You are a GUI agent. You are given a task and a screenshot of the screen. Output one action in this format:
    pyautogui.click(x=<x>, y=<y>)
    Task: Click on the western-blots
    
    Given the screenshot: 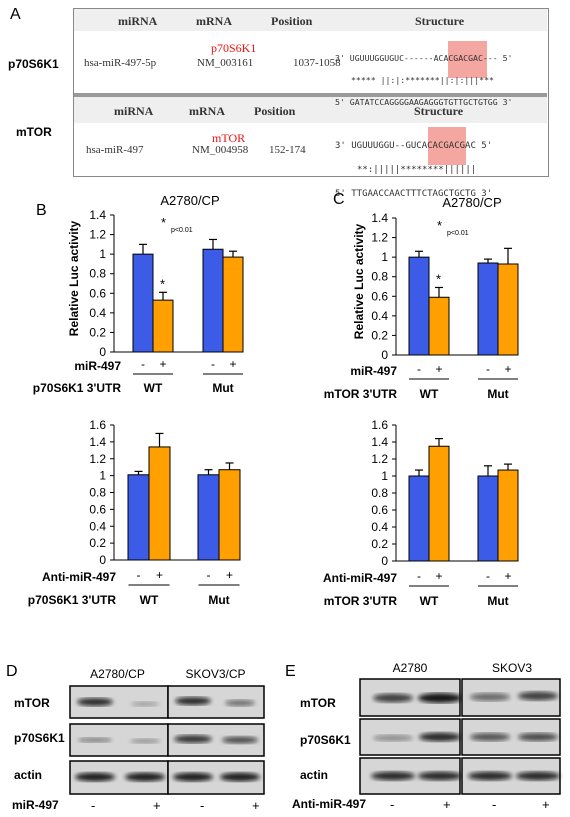 What is the action you would take?
    pyautogui.click(x=315, y=736)
    